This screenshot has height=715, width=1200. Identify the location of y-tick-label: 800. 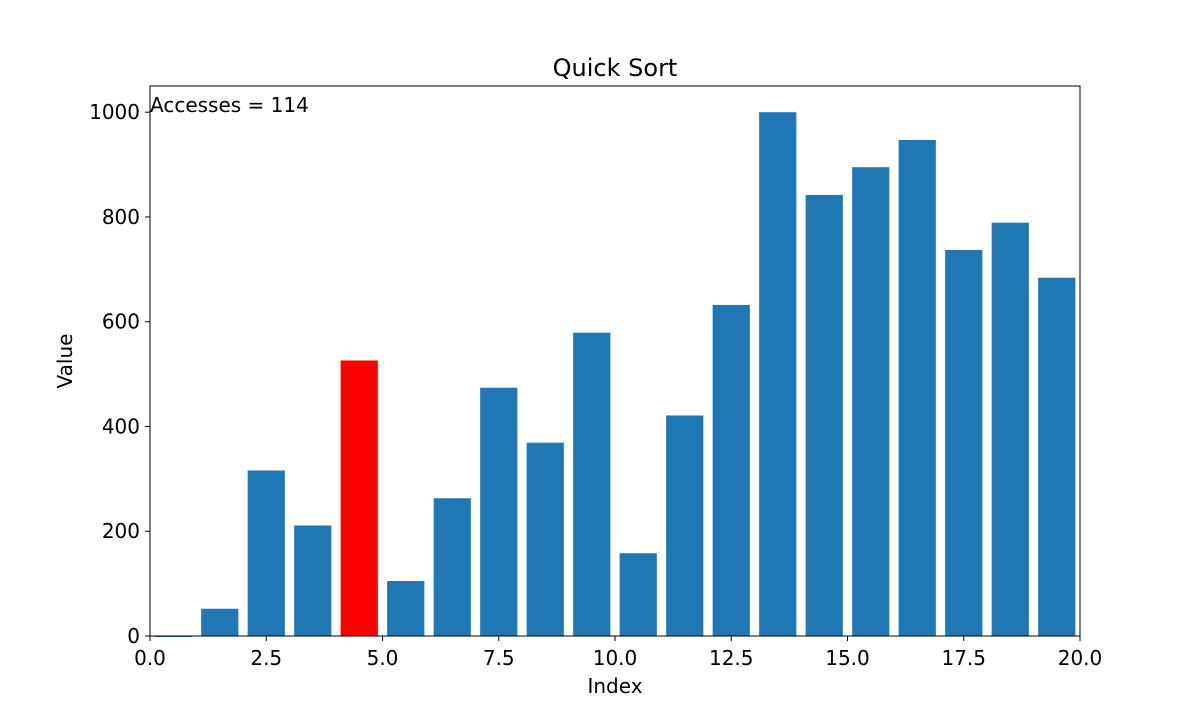
(121, 217).